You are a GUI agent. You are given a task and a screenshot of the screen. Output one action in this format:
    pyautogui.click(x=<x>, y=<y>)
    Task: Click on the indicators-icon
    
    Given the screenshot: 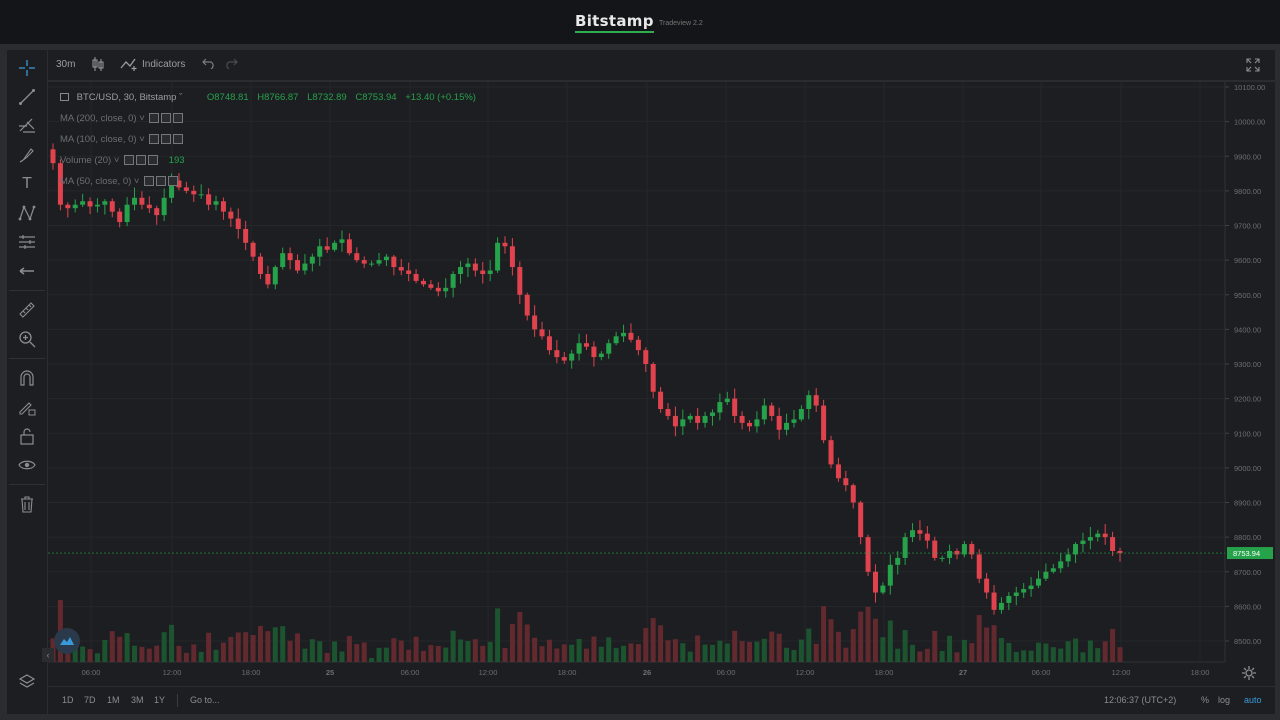 What is the action you would take?
    pyautogui.click(x=130, y=65)
    